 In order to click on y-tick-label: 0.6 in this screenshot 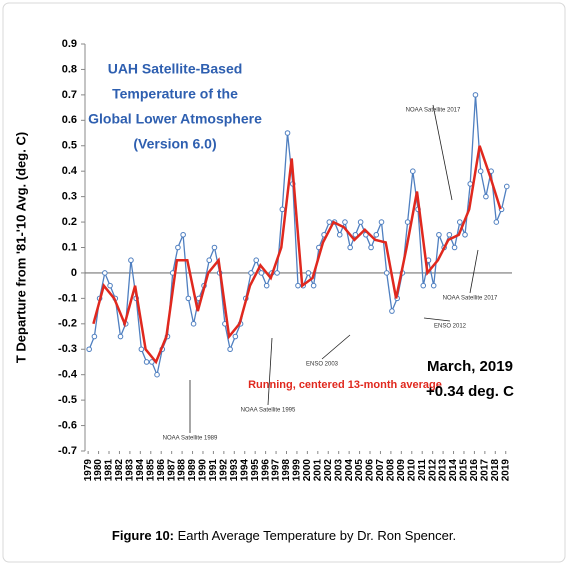, I will do `click(69, 120)`.